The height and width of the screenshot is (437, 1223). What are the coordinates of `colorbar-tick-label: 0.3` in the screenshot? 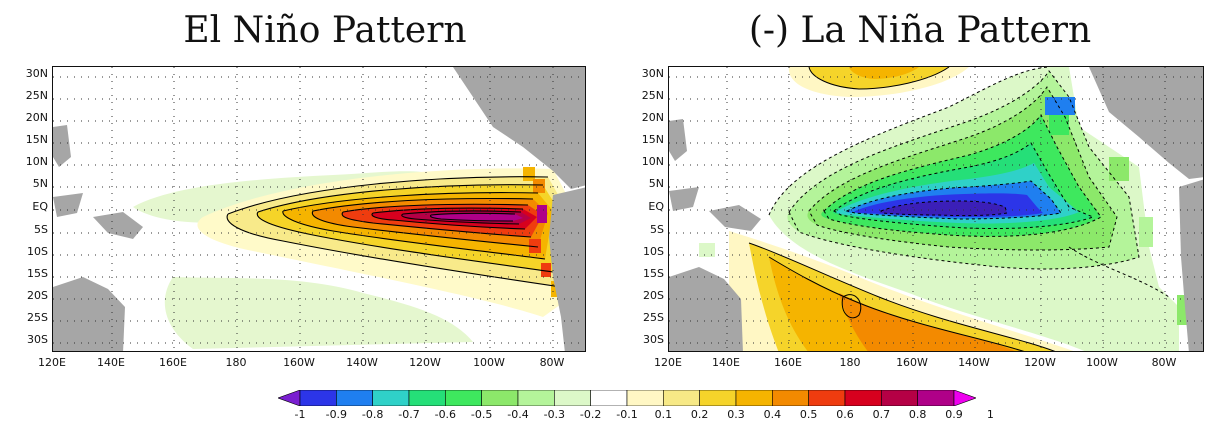 It's located at (736, 414).